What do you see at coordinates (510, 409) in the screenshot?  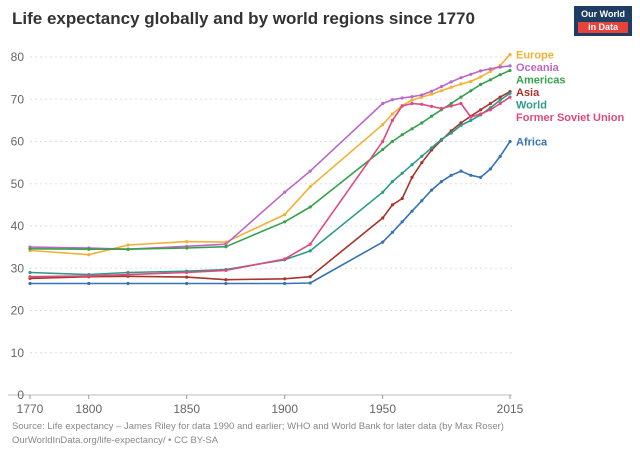 I see `x-tick-label: 2015` at bounding box center [510, 409].